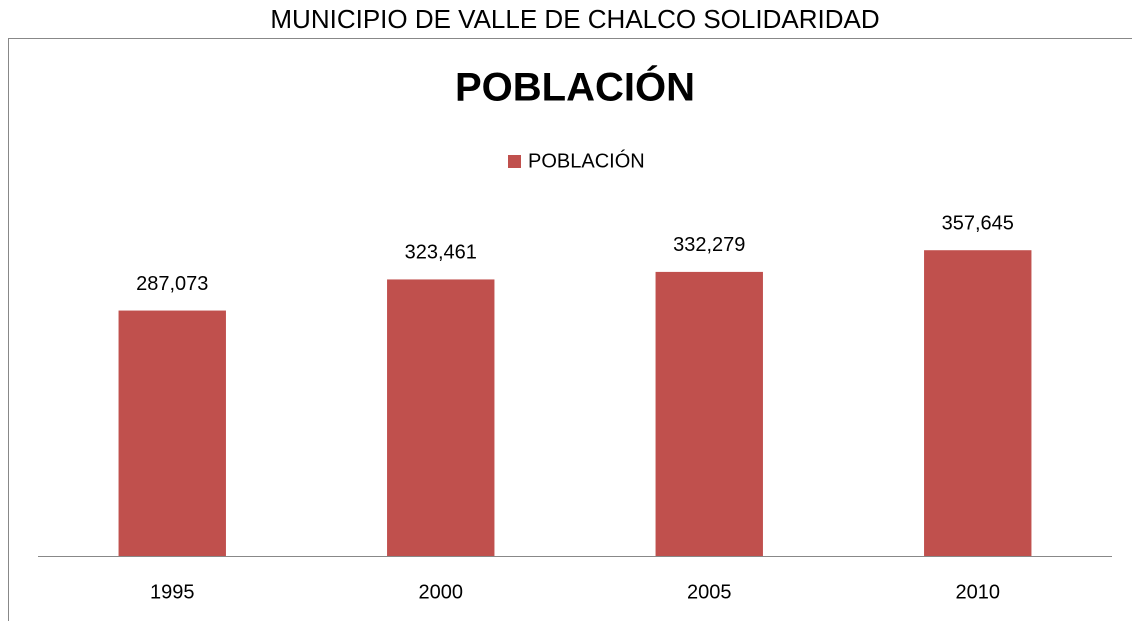  I want to click on chart-title: POBLACIÓN, so click(575, 87).